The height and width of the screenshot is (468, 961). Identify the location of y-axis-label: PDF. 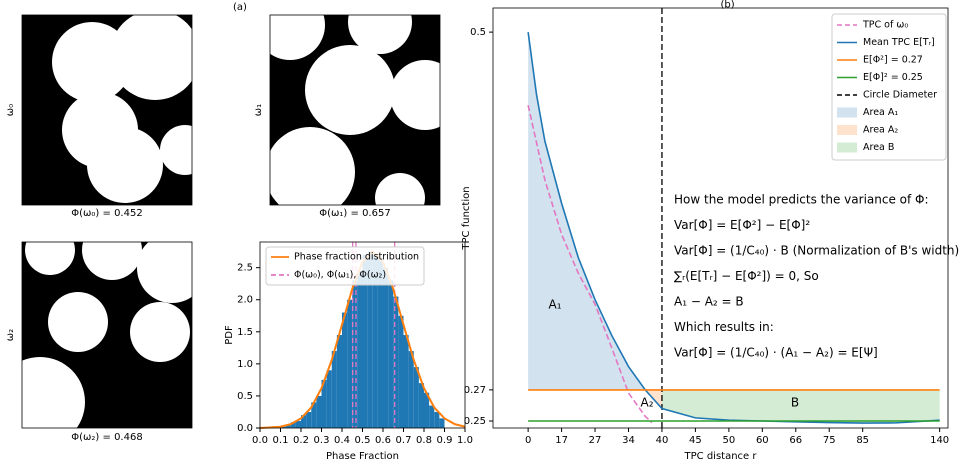
(229, 335).